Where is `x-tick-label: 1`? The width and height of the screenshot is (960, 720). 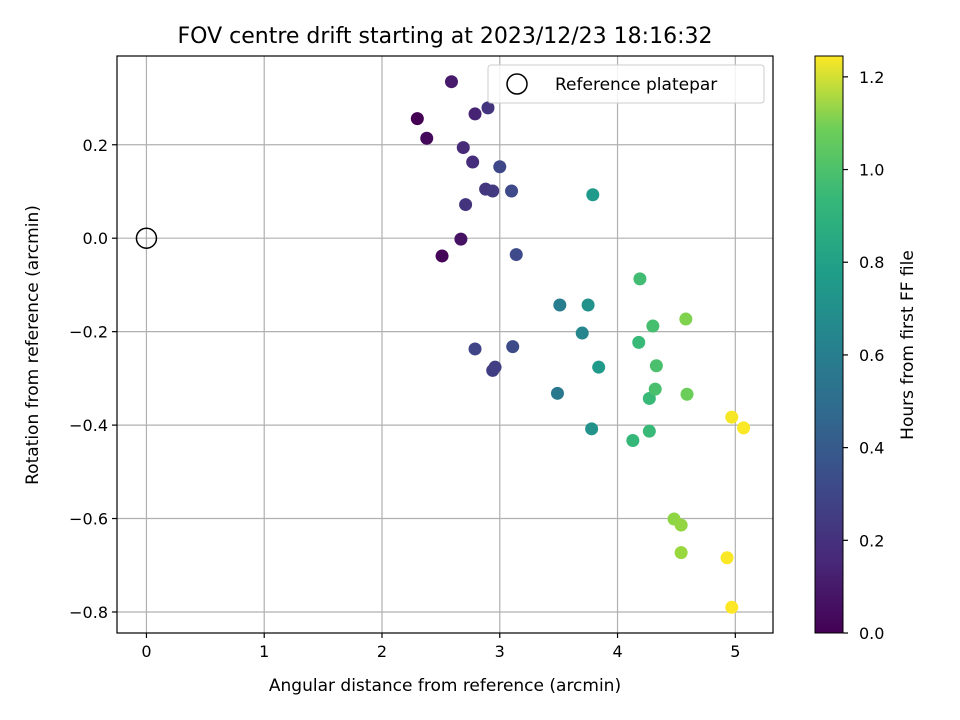 x-tick-label: 1 is located at coordinates (264, 651).